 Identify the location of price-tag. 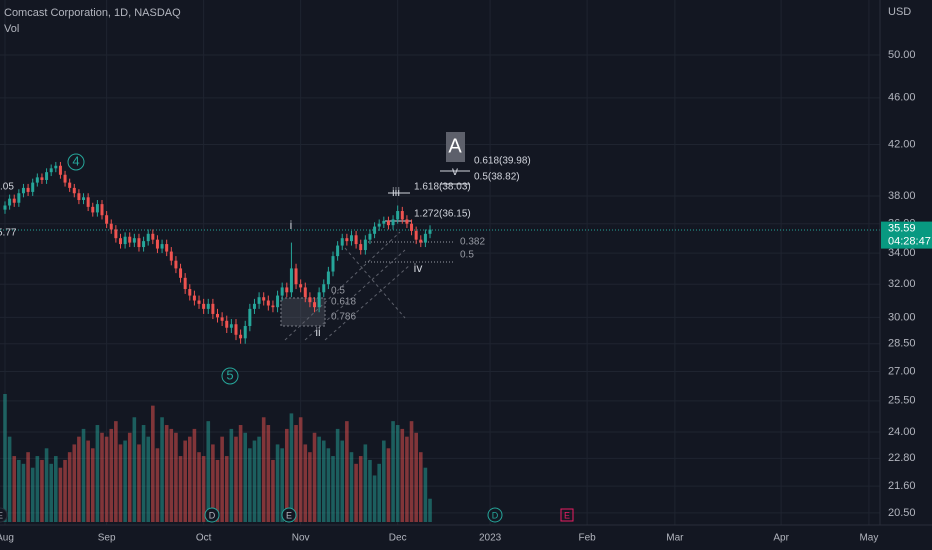
(906, 235).